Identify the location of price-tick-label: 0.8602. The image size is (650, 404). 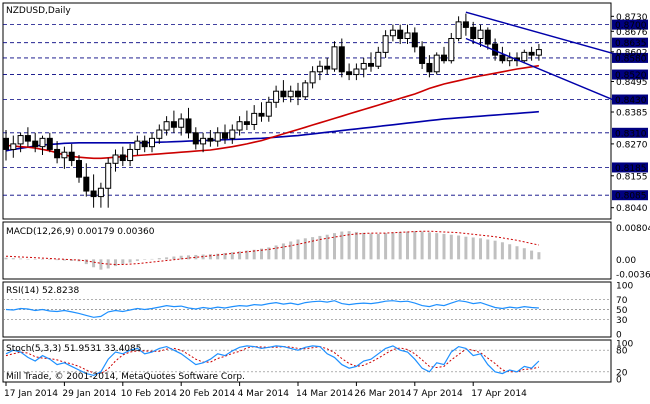
(632, 53).